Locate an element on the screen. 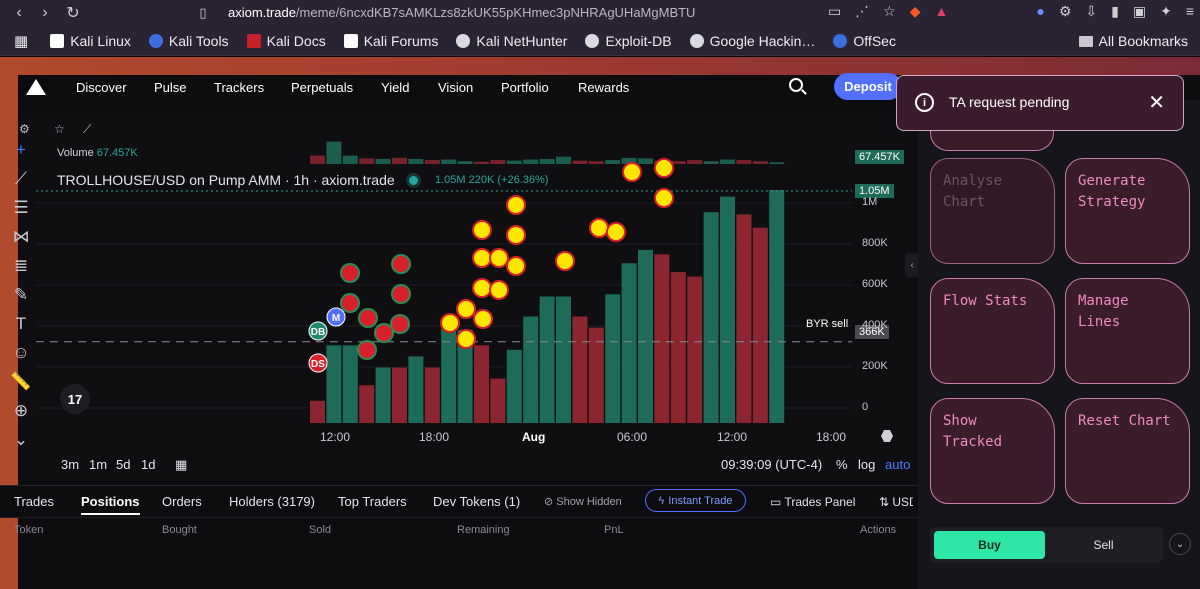 The height and width of the screenshot is (589, 1200). kali-forums-icon is located at coordinates (350, 40).